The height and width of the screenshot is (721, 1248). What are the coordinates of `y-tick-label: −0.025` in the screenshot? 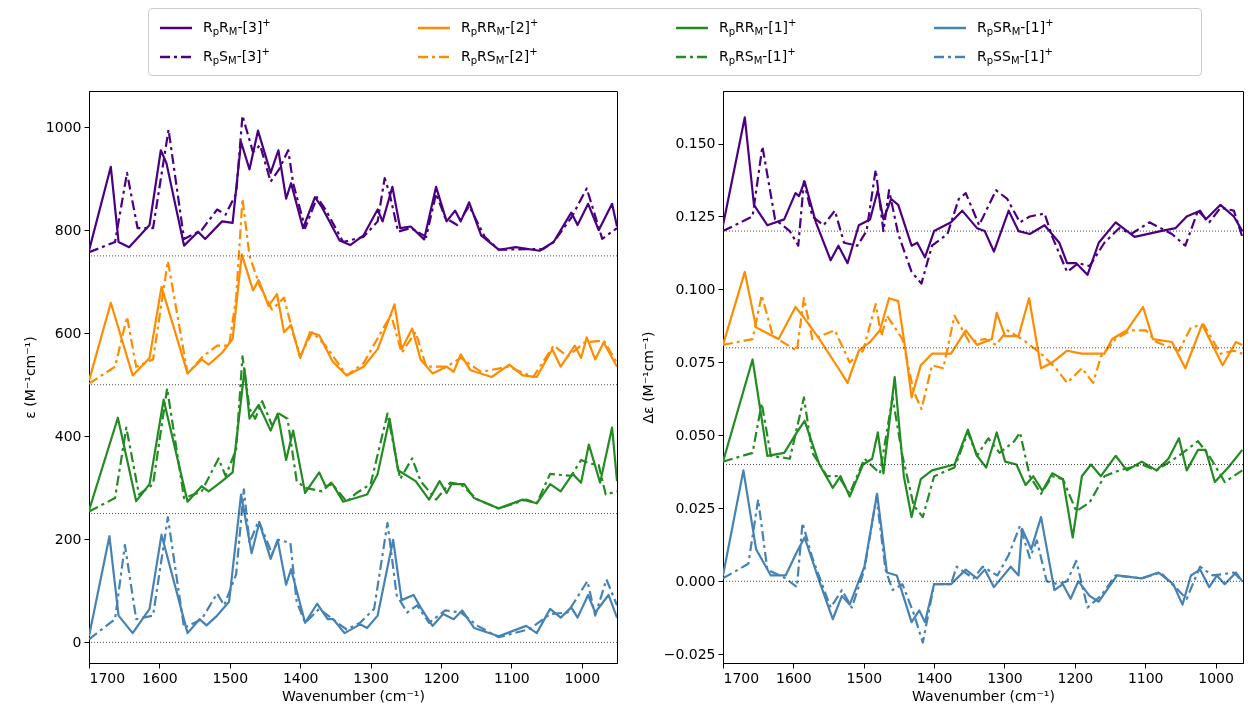 It's located at (689, 653).